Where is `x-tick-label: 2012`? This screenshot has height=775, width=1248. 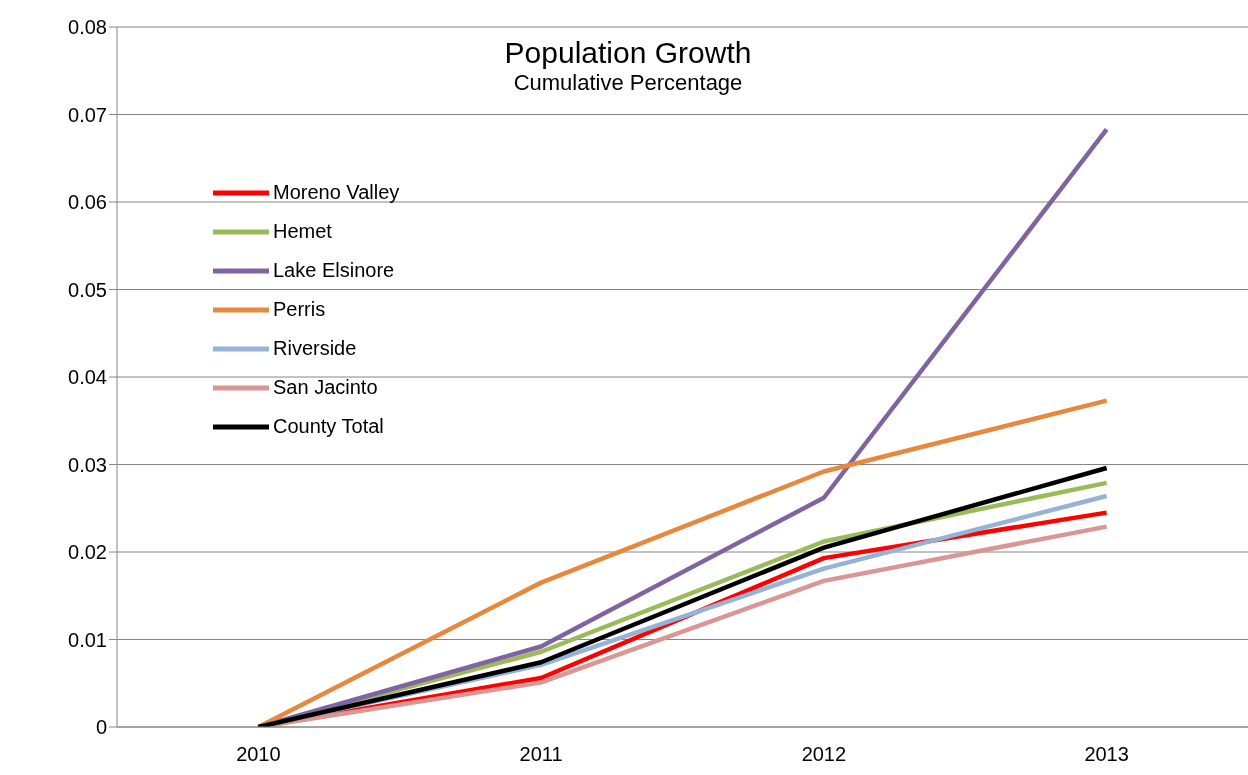 x-tick-label: 2012 is located at coordinates (824, 754).